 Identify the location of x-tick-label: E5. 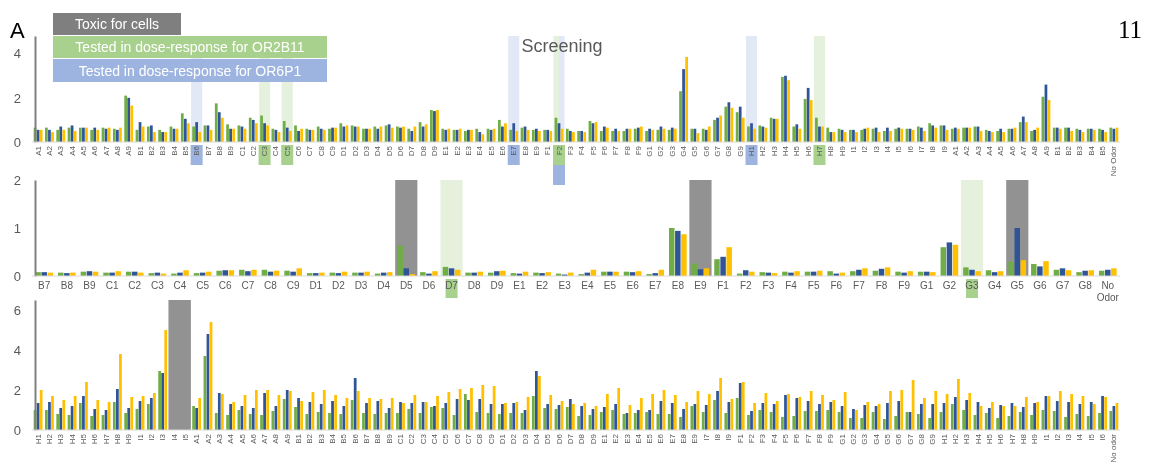
(610, 285).